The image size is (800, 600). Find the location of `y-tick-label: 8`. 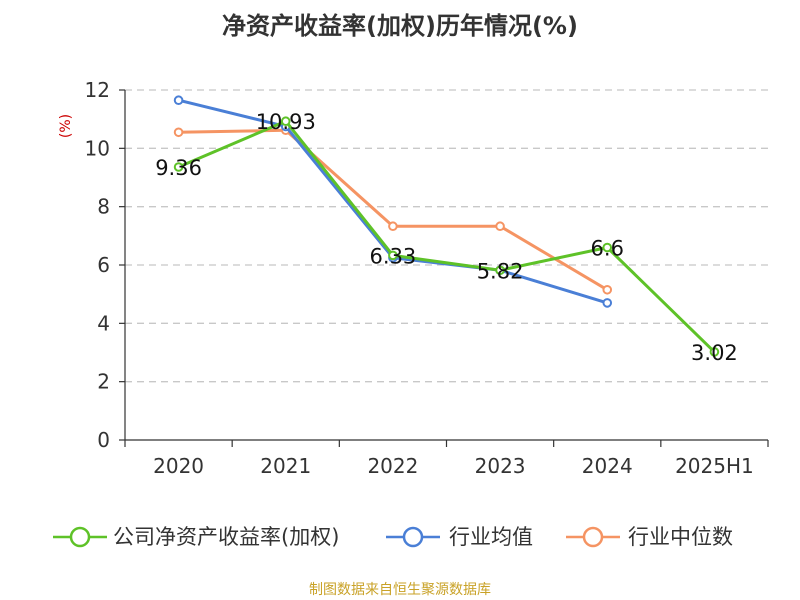

y-tick-label: 8 is located at coordinates (103, 207).